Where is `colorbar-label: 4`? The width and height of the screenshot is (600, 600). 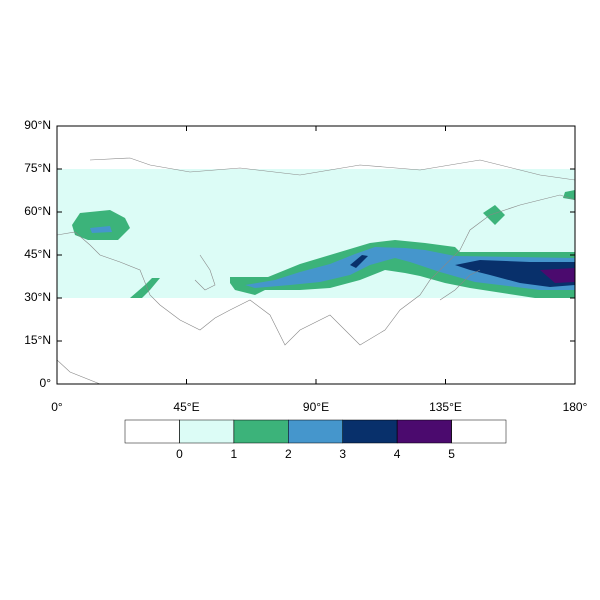
colorbar-label: 4 is located at coordinates (397, 454).